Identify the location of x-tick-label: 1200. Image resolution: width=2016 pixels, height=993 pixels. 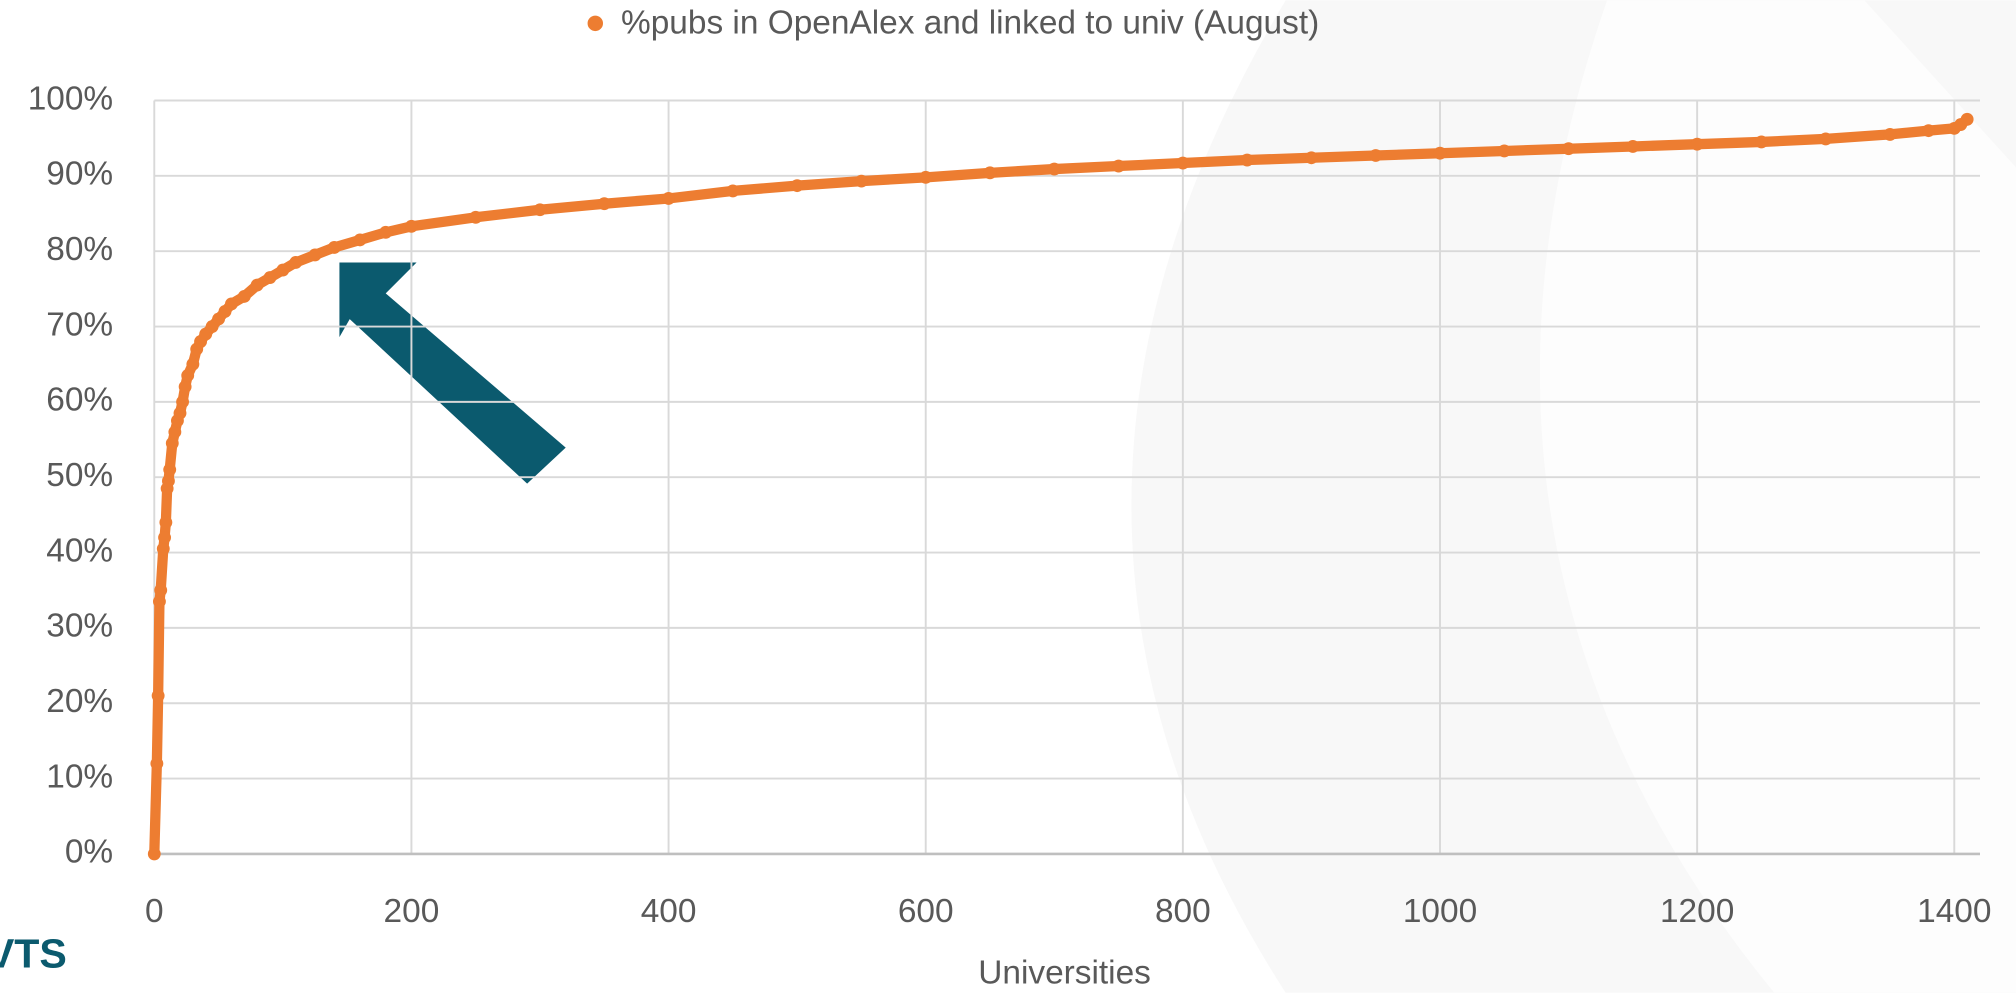
(1697, 911).